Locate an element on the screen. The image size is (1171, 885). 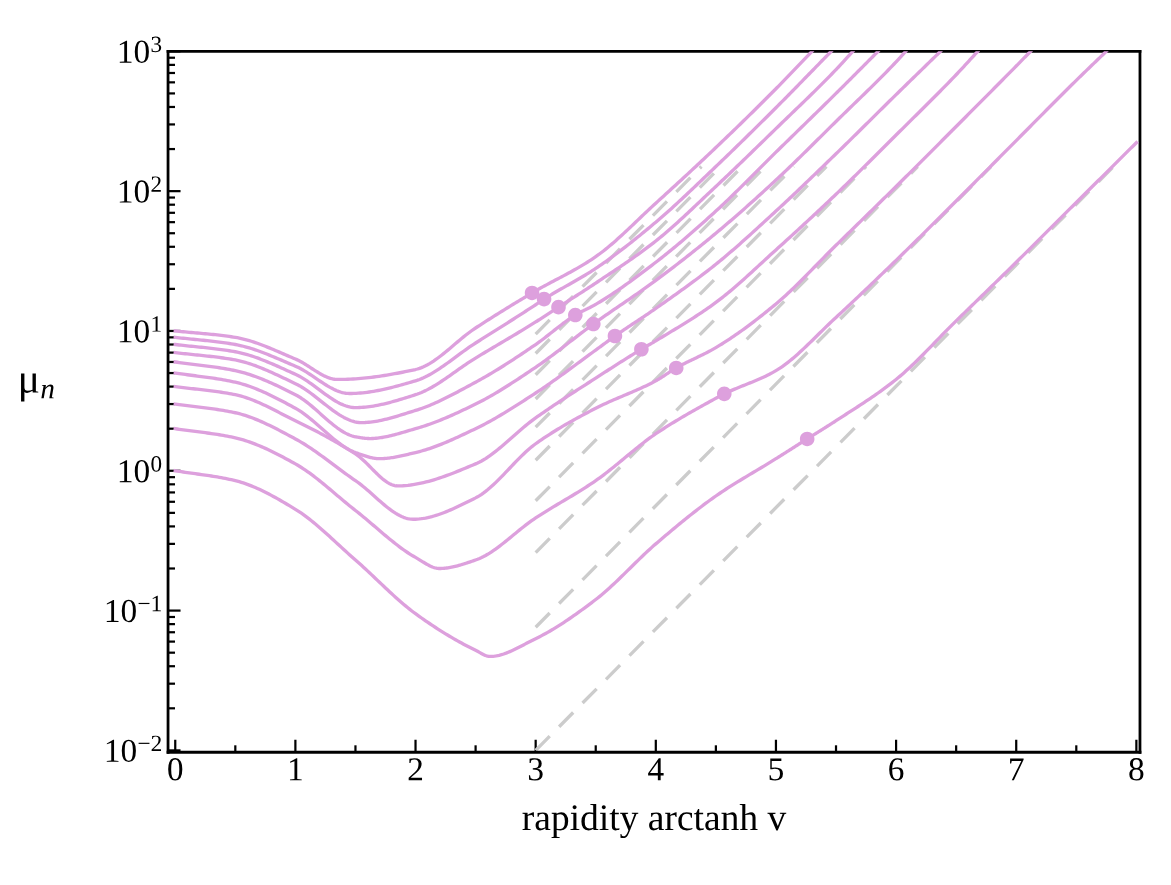
y-tick-label: 10$^{−1}$ is located at coordinates (133, 609).